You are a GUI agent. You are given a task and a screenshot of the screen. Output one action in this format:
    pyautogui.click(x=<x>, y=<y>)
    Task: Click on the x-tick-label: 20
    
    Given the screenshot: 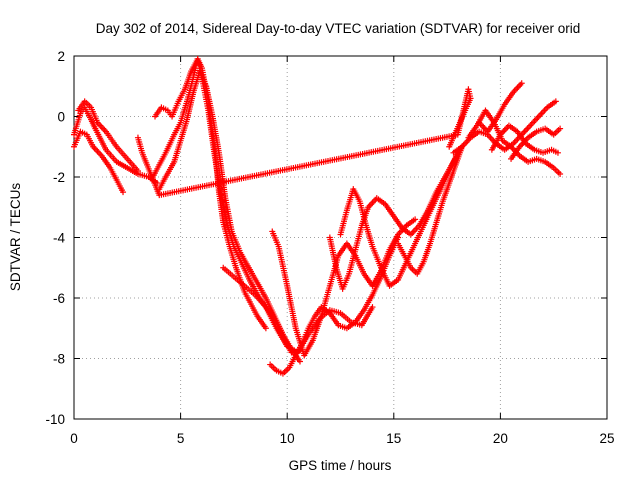 What is the action you would take?
    pyautogui.click(x=500, y=438)
    